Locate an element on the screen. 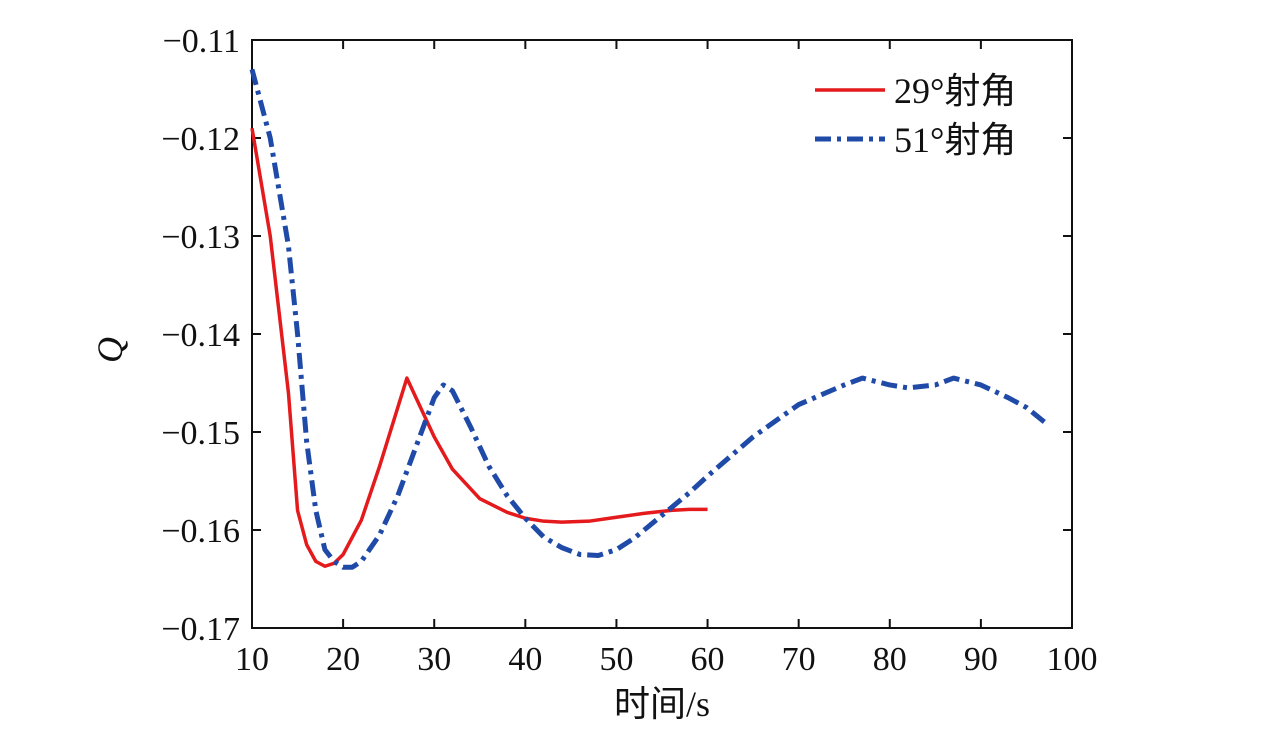 This screenshot has height=732, width=1276. legend-label-51deg: 51°射角 is located at coordinates (955, 140).